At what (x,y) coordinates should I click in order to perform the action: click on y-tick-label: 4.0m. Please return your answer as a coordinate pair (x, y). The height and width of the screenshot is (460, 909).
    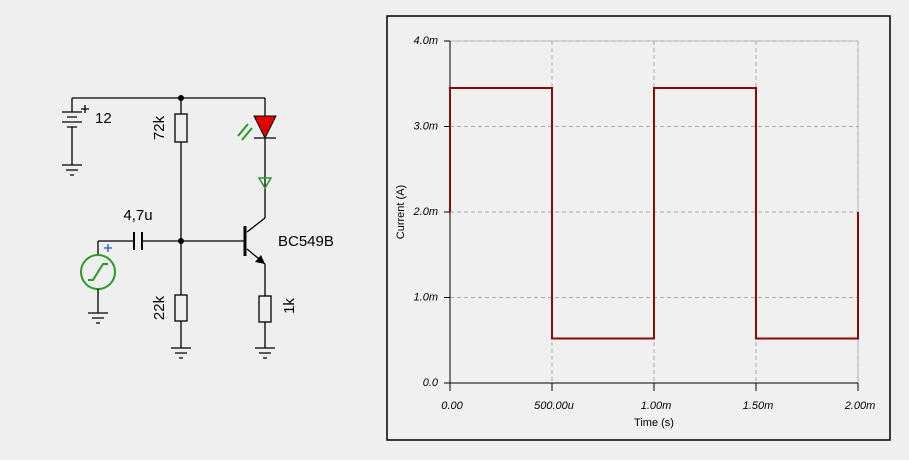
    Looking at the image, I should click on (426, 41).